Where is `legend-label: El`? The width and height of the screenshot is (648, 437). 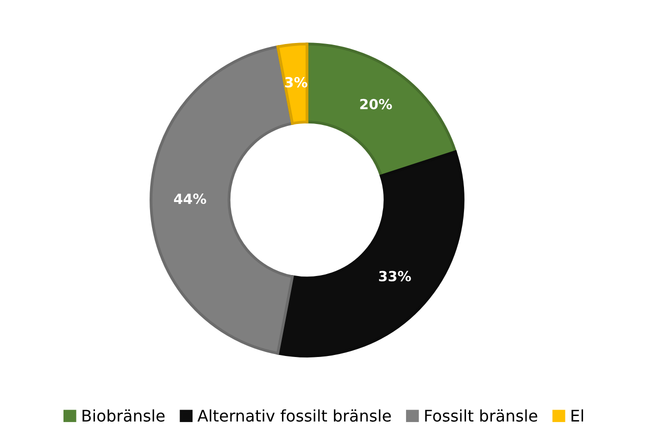
legend-label: El is located at coordinates (578, 415).